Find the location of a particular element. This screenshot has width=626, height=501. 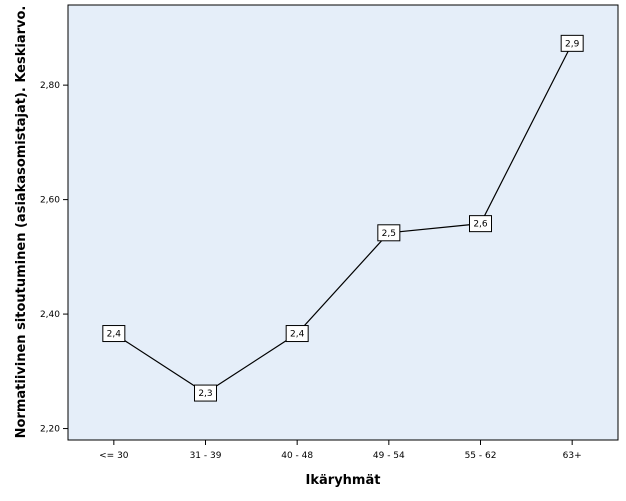

data-point: 2,9 is located at coordinates (572, 43).